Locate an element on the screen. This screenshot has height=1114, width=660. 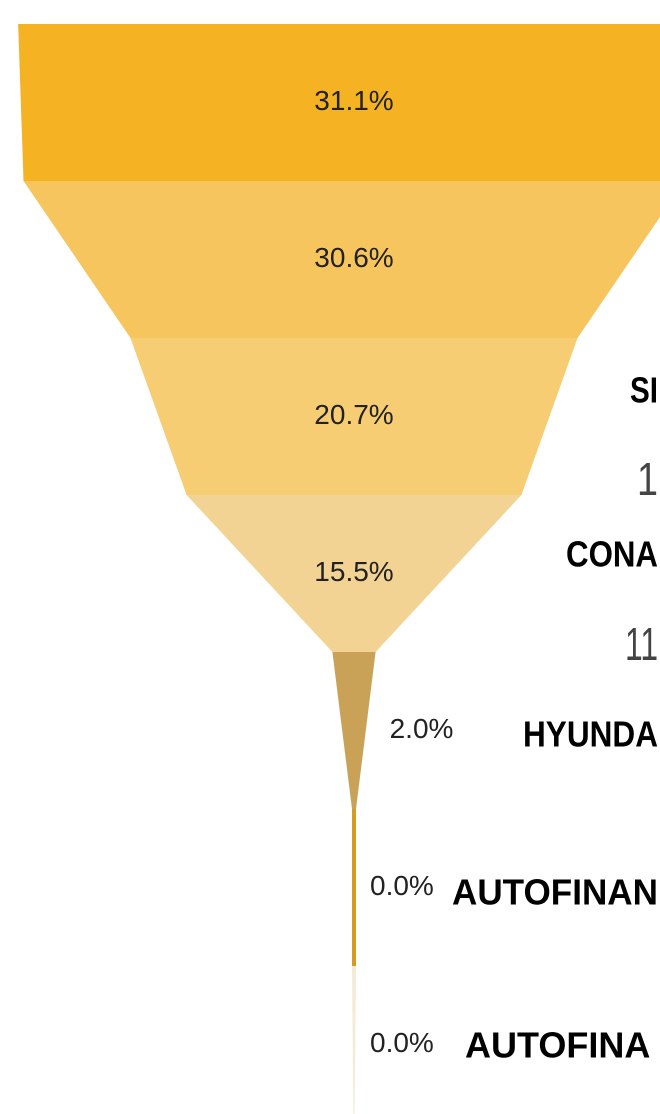
category-label: CONA is located at coordinates (612, 554).